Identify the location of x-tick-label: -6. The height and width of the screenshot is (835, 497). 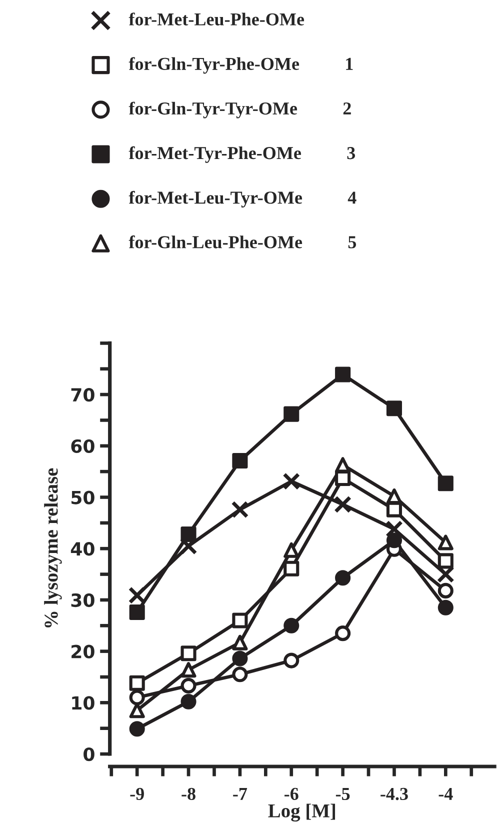
(291, 794).